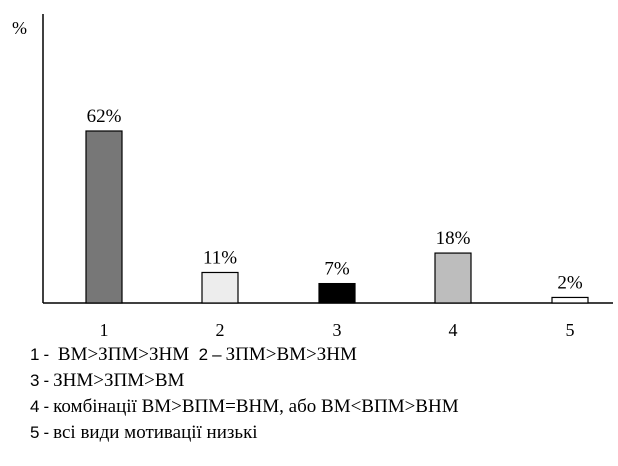  I want to click on legend-number: 2, so click(203, 354).